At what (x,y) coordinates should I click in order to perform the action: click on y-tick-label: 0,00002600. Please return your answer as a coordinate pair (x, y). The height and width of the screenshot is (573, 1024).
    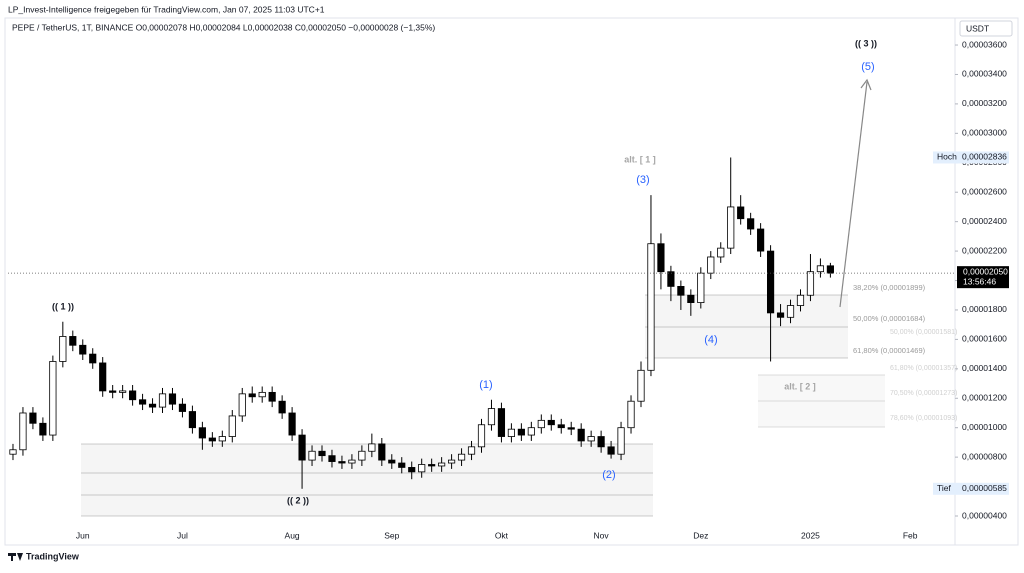
    Looking at the image, I should click on (984, 191).